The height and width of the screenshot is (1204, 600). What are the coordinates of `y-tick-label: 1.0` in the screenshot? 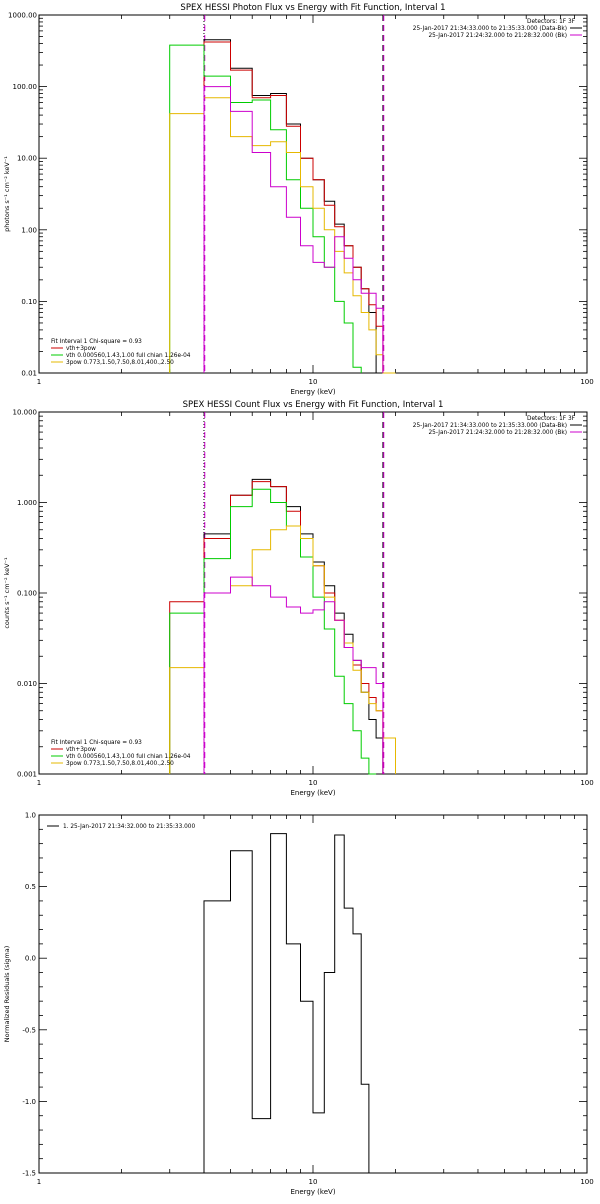 It's located at (30, 816).